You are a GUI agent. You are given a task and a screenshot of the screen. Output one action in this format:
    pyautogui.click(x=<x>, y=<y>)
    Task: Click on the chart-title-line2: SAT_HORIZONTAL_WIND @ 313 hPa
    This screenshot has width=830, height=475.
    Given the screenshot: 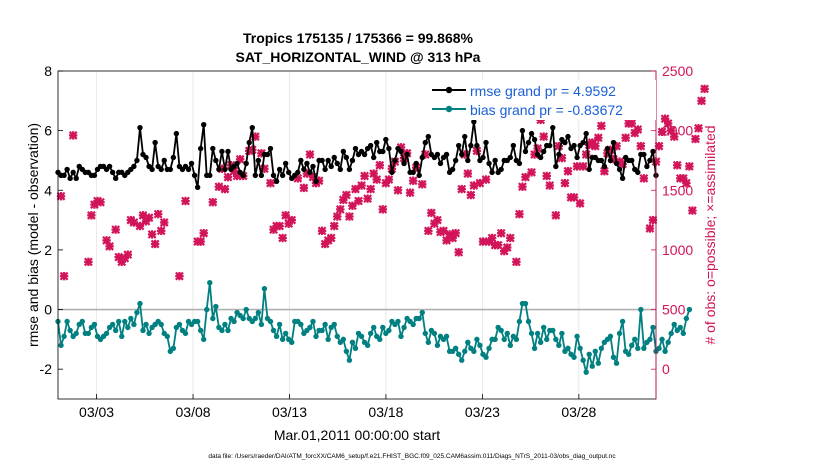 What is the action you would take?
    pyautogui.click(x=358, y=57)
    